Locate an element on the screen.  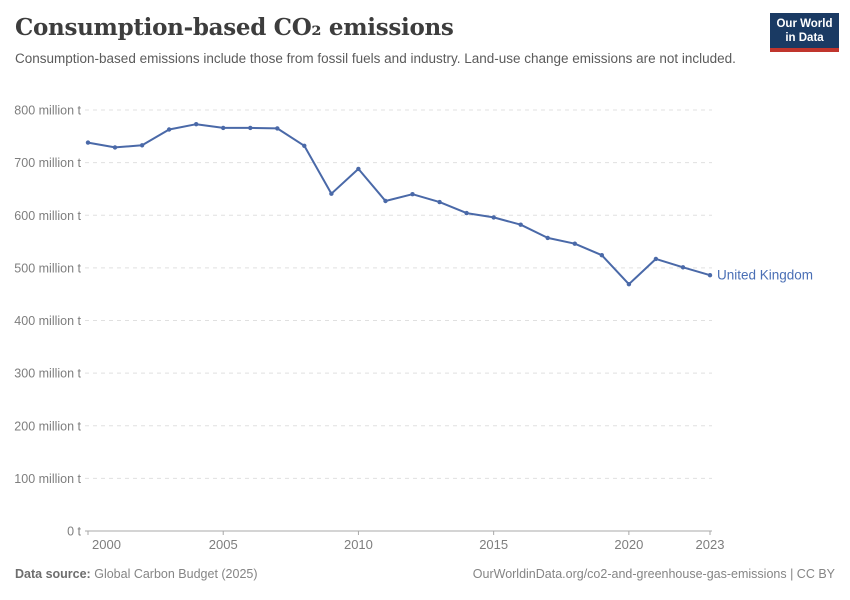
data-point-2011 is located at coordinates (385, 201).